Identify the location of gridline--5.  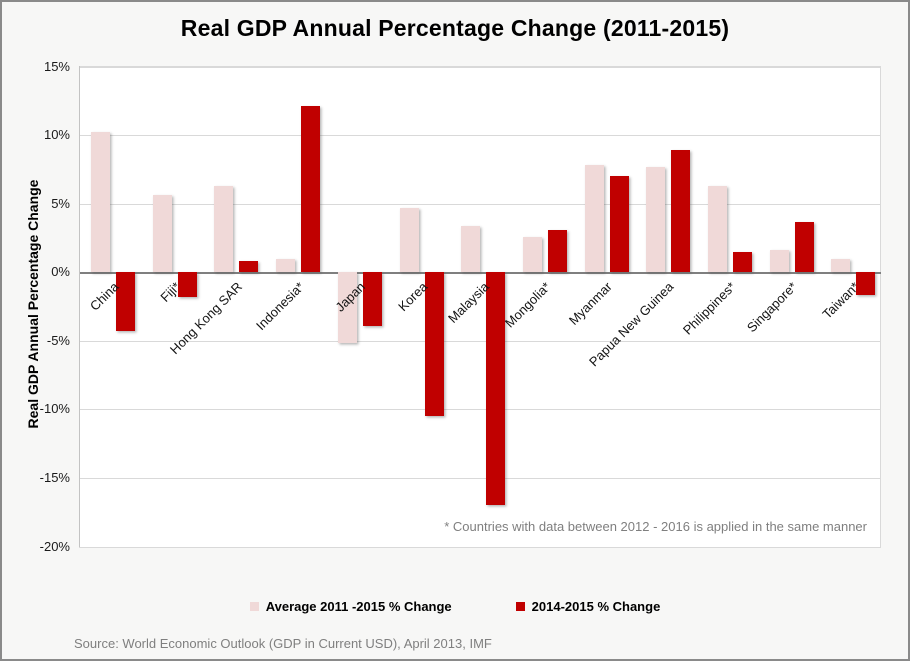
(480, 341).